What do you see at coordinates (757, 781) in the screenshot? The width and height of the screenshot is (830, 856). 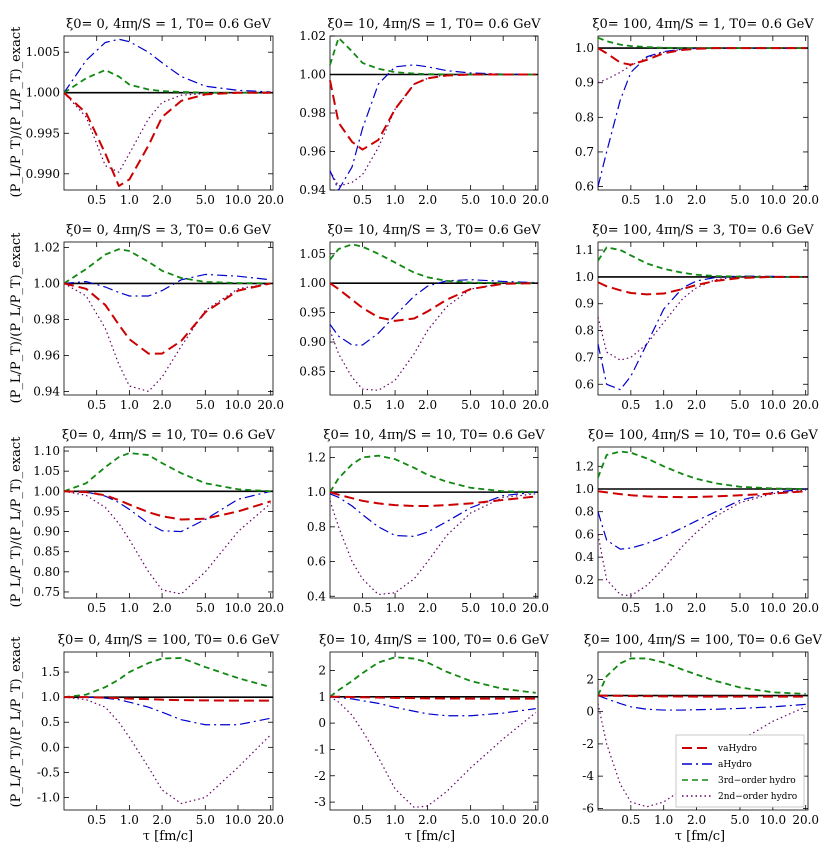 I see `legend-label: 3rd−order hydro` at bounding box center [757, 781].